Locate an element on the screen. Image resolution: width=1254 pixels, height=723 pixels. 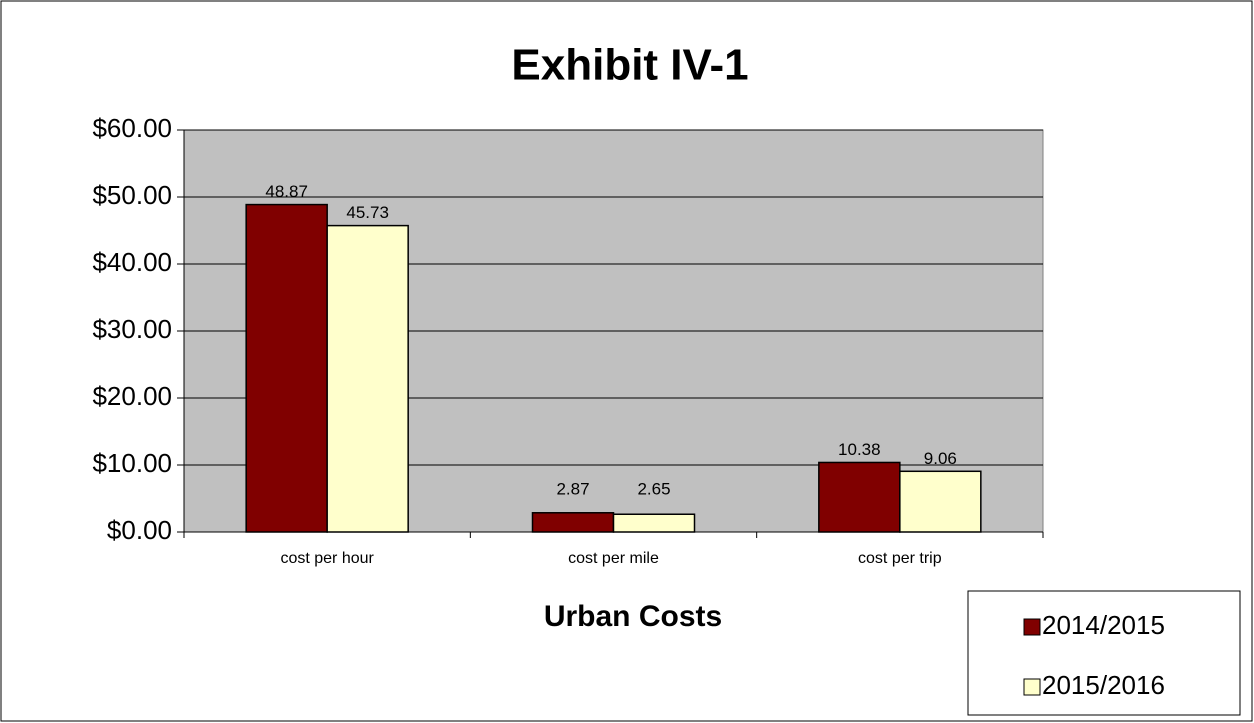
y-tick-label: $10.00 is located at coordinates (132, 463).